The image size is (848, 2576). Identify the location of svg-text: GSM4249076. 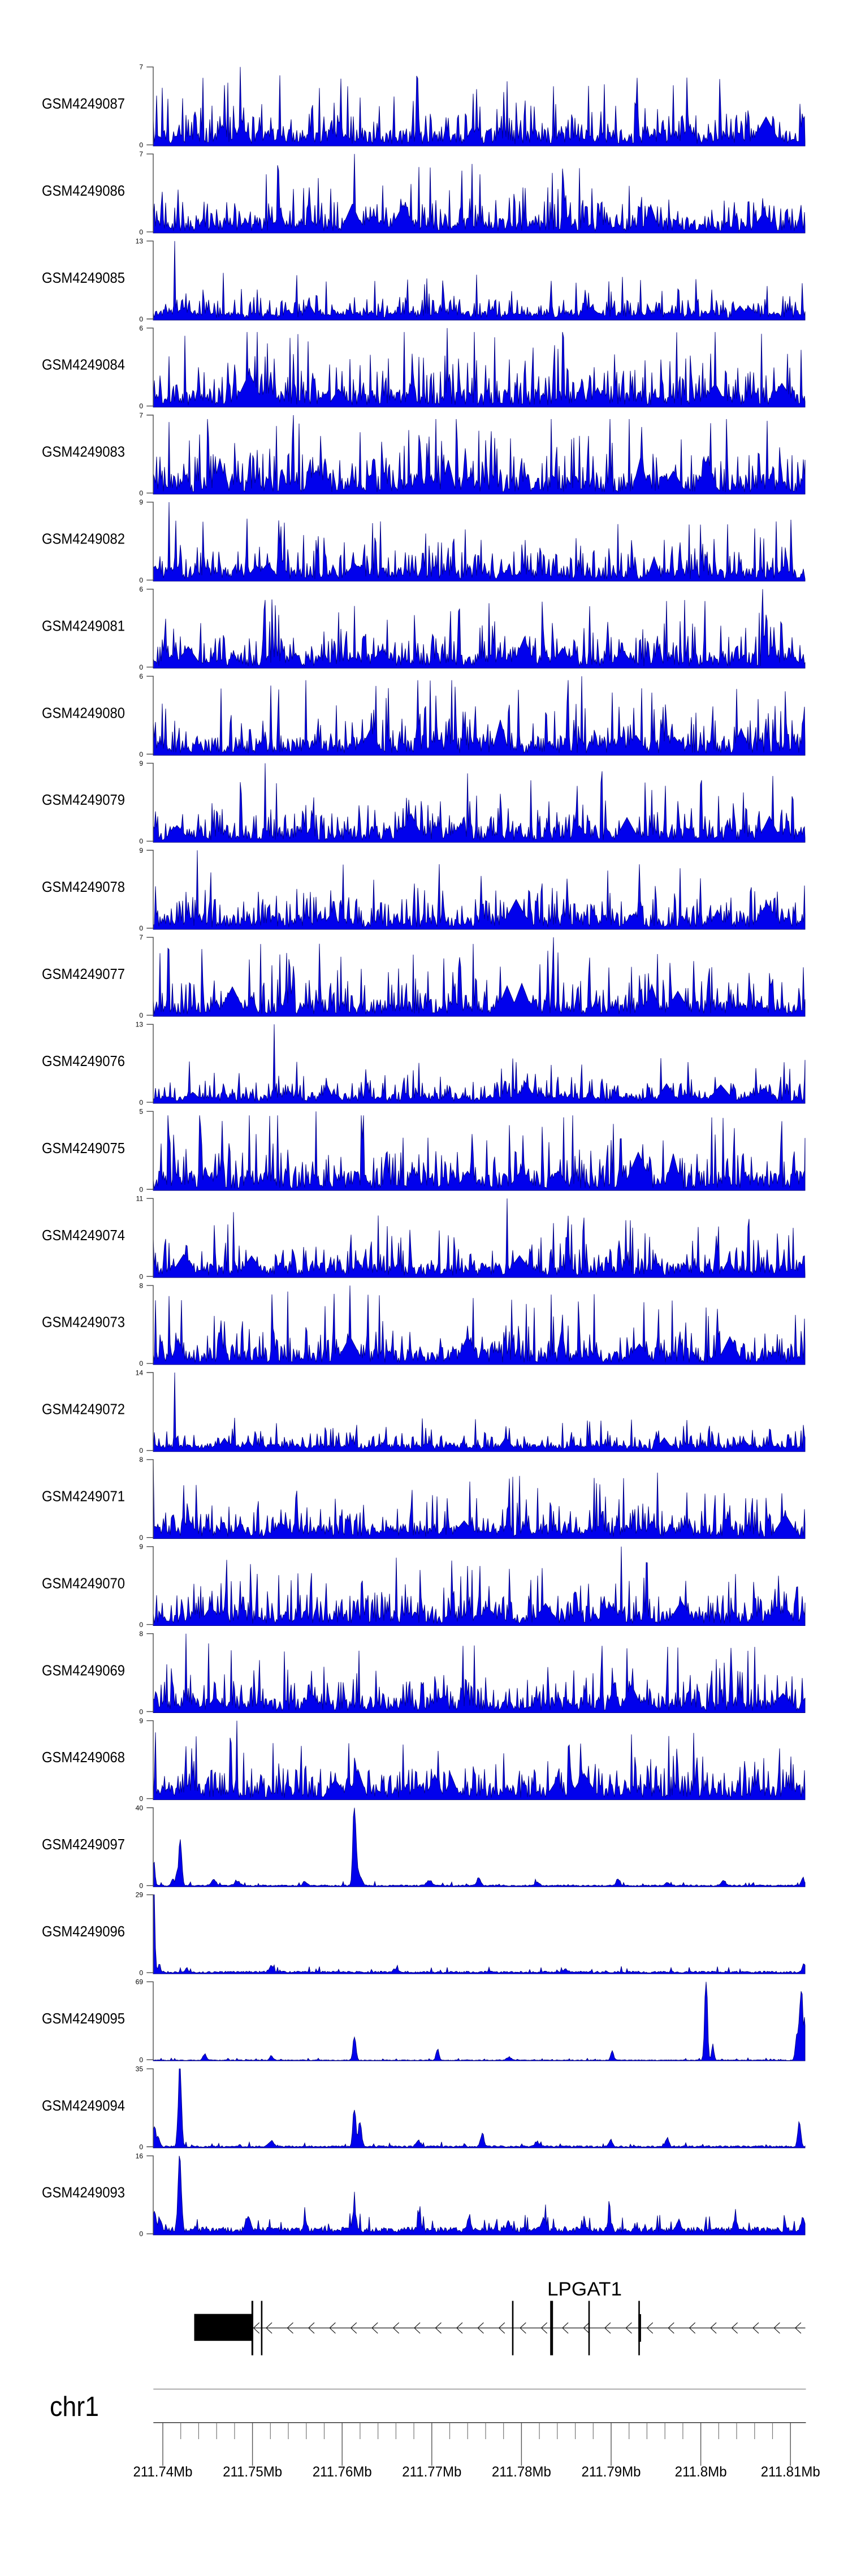
(83, 1060).